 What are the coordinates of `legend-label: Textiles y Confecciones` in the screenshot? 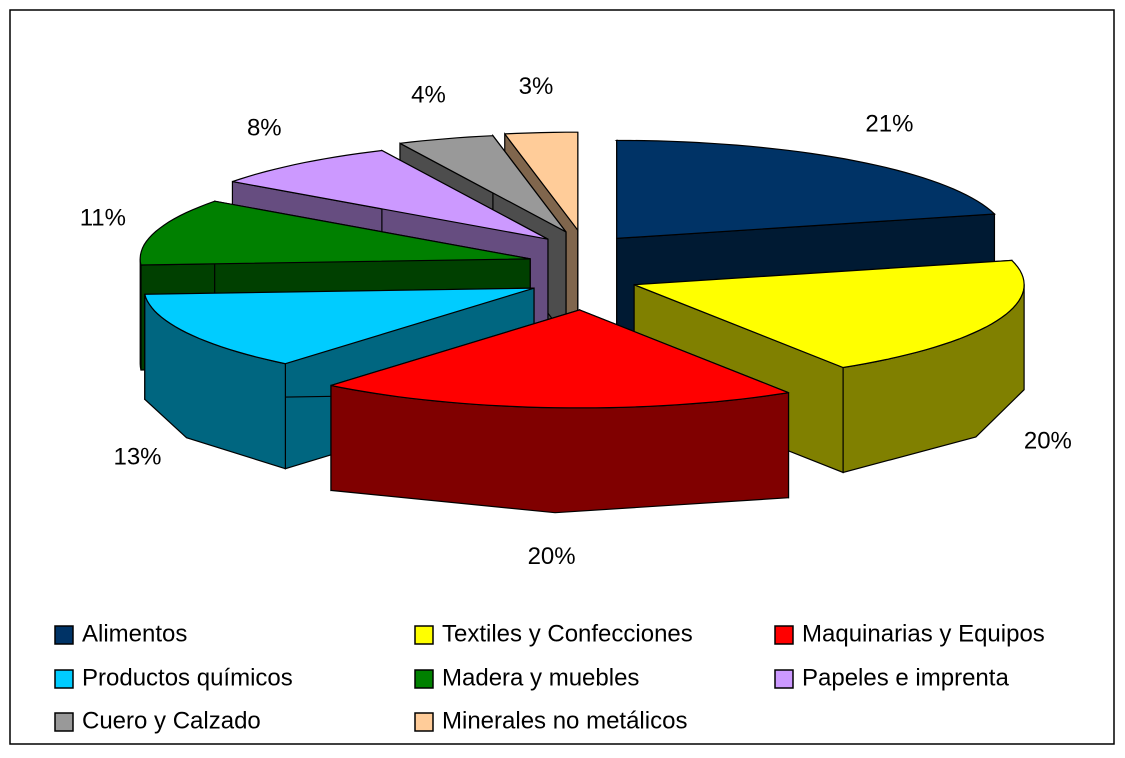 It's located at (567, 633).